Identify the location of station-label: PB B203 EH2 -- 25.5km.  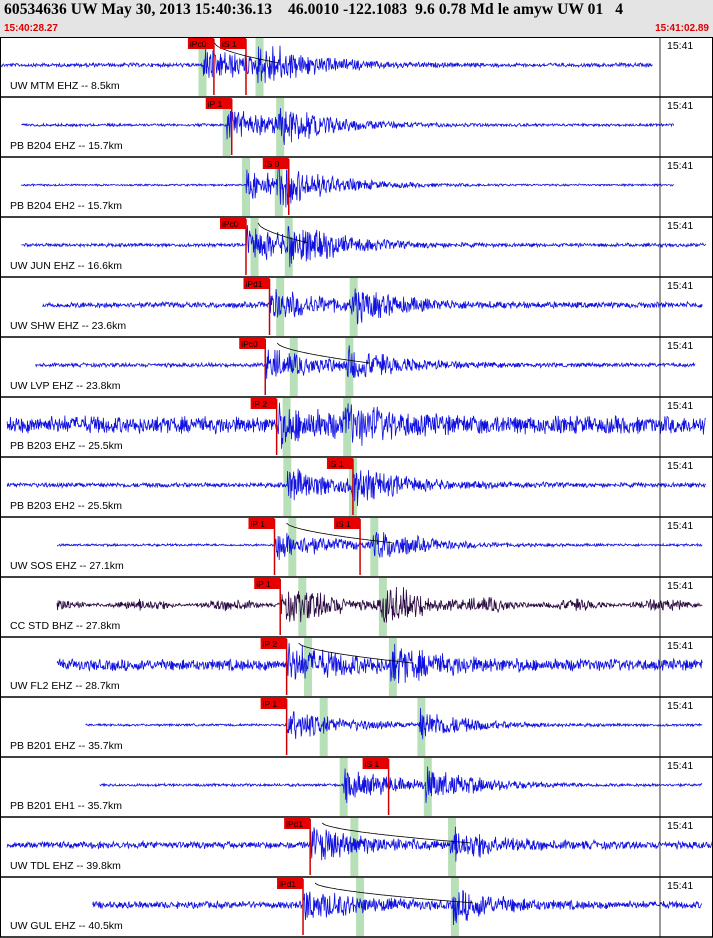
(66, 506).